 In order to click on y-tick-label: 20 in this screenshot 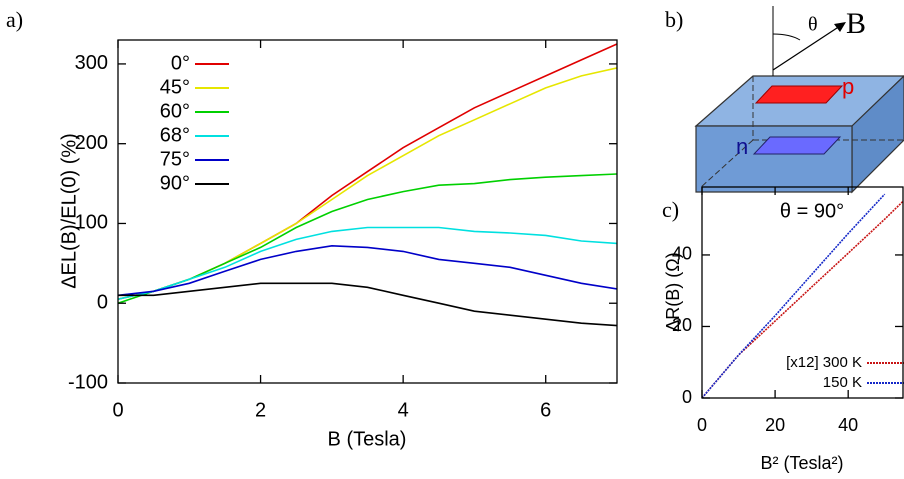, I will do `click(682, 325)`.